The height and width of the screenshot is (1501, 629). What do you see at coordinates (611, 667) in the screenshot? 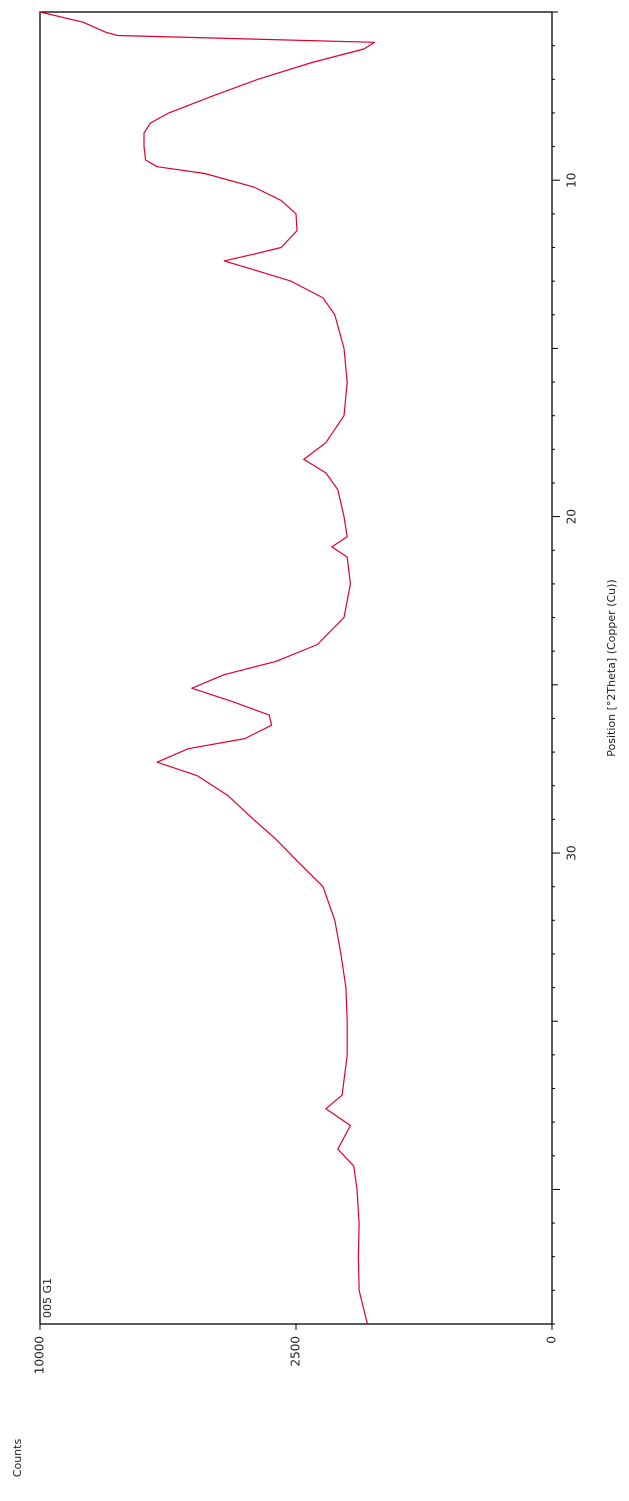
I see `x-axis-title: Position [°2Theta] (Copper (Cu))` at bounding box center [611, 667].